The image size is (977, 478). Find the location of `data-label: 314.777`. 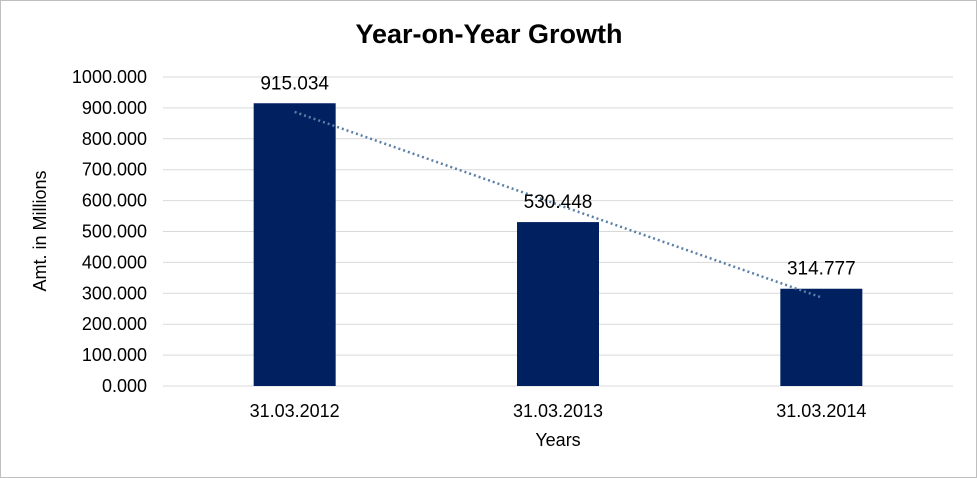

data-label: 314.777 is located at coordinates (821, 269).